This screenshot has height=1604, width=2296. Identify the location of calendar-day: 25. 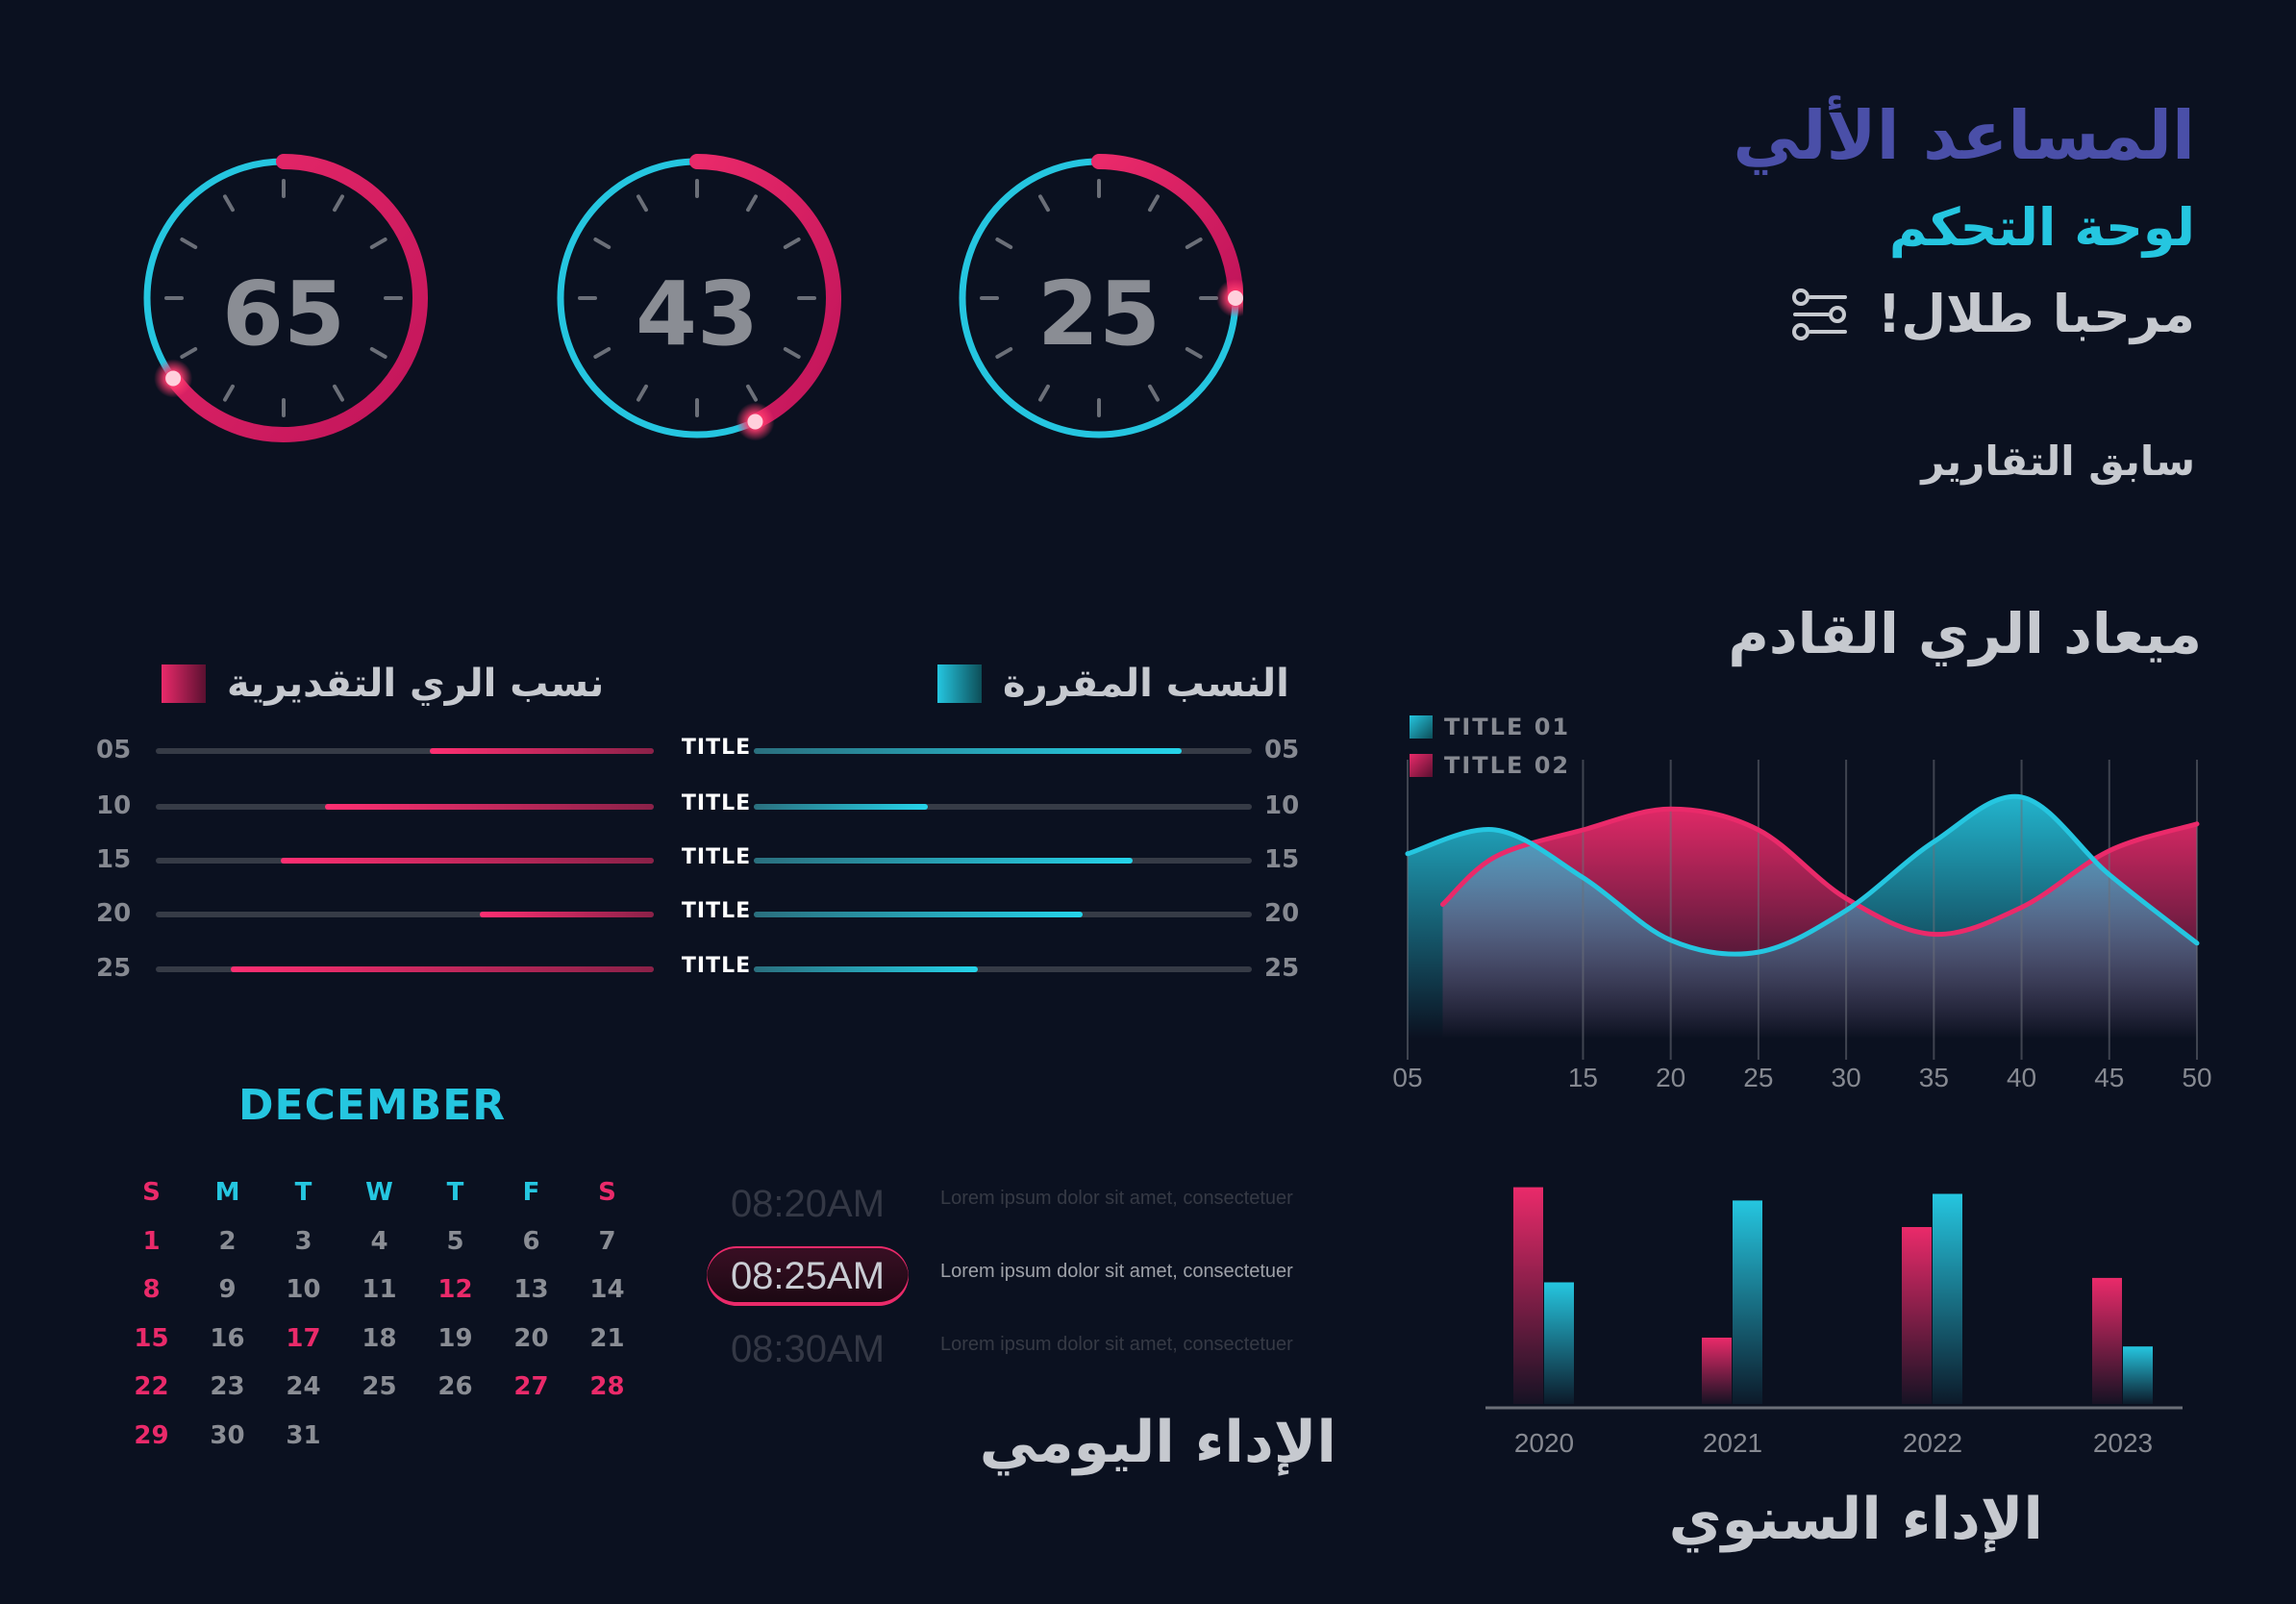
(379, 1386).